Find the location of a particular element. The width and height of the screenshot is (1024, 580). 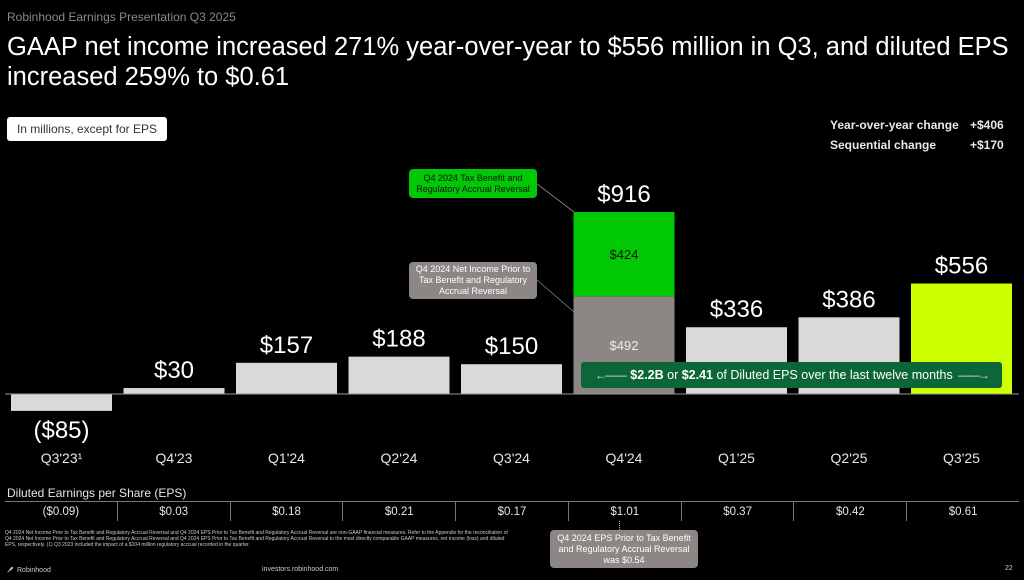

eps-callout-connector is located at coordinates (619, 525).